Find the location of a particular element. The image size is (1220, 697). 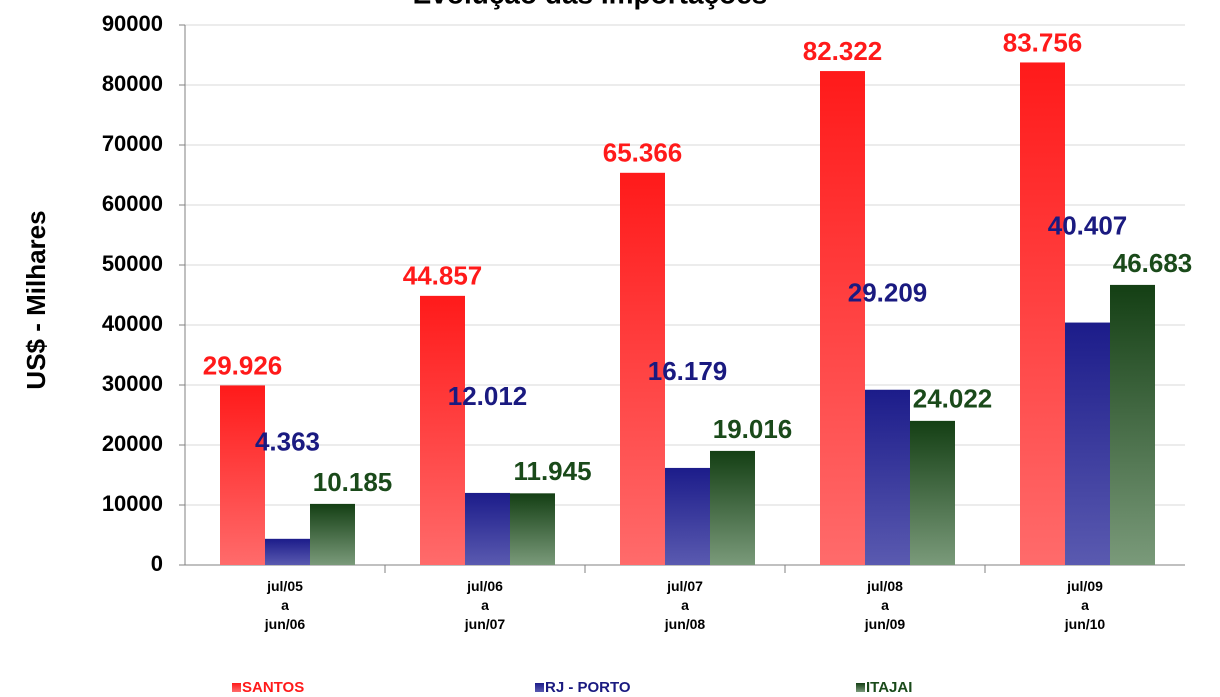

x-tick-label: jul/06 a jun/07 is located at coordinates (485, 605).